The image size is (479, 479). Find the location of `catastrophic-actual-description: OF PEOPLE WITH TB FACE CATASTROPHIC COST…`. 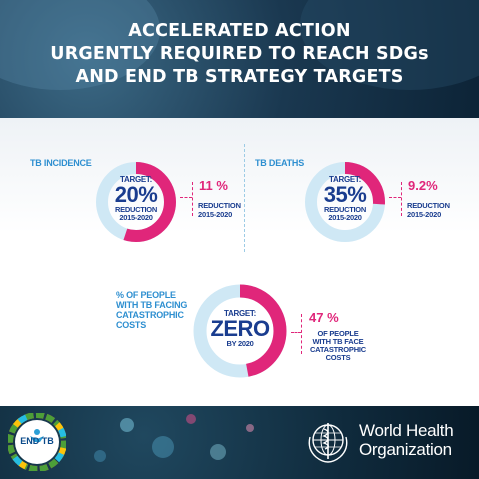

catastrophic-actual-description: OF PEOPLE WITH TB FACE CATASTROPHIC COST… is located at coordinates (338, 346).